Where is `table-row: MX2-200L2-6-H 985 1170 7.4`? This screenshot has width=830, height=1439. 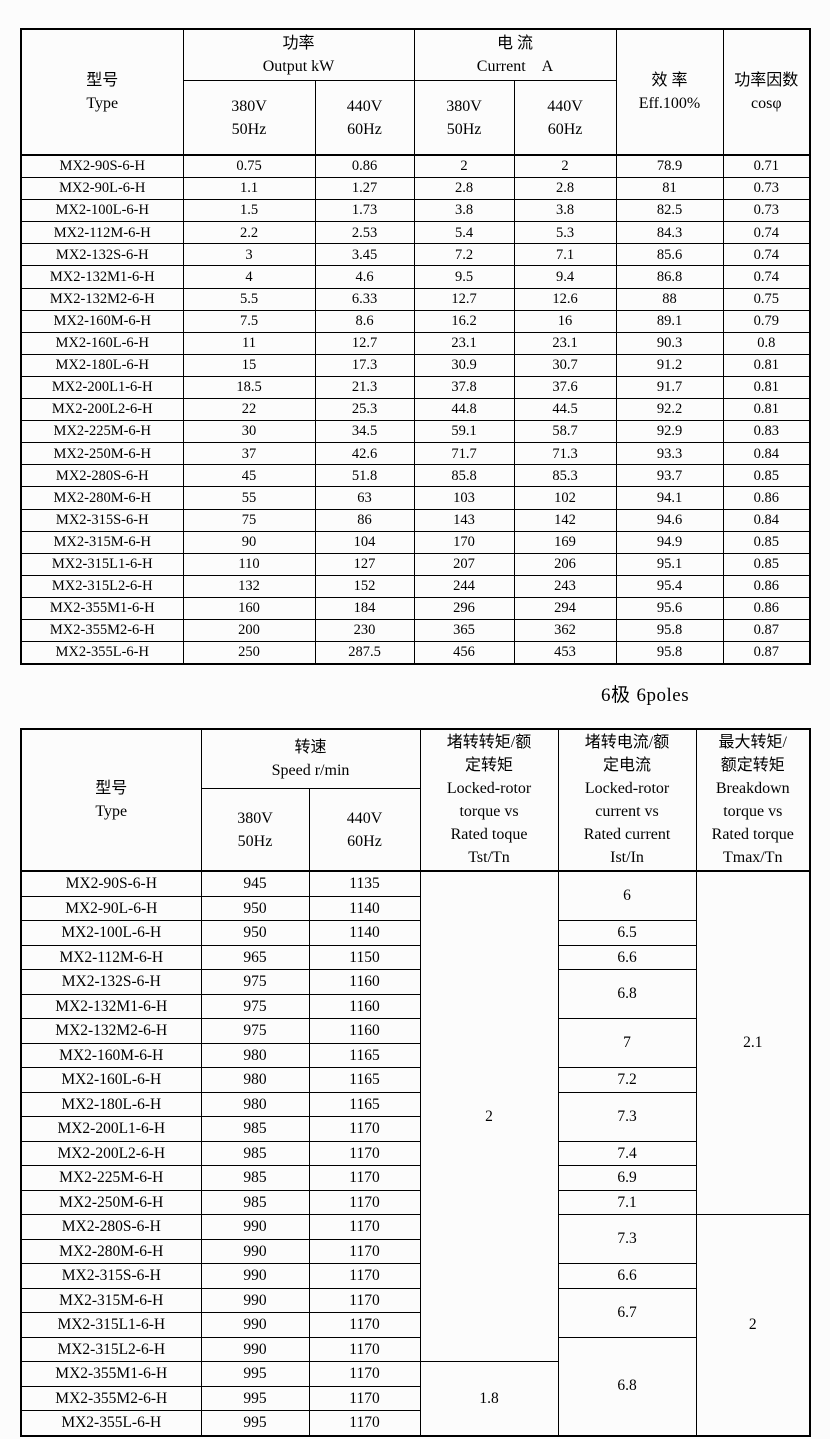
table-row: MX2-200L2-6-H 985 1170 7.4 is located at coordinates (415, 1153).